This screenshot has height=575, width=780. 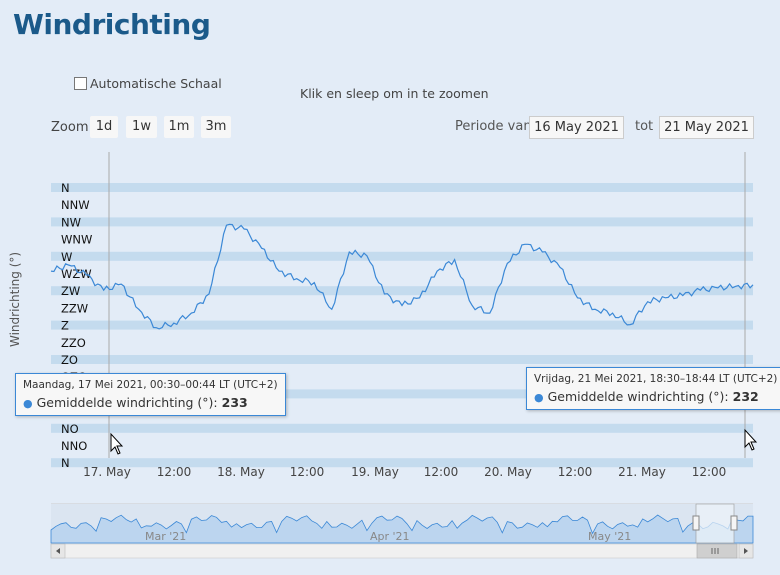 I want to click on navigator-label: Mar '21, so click(x=165, y=536).